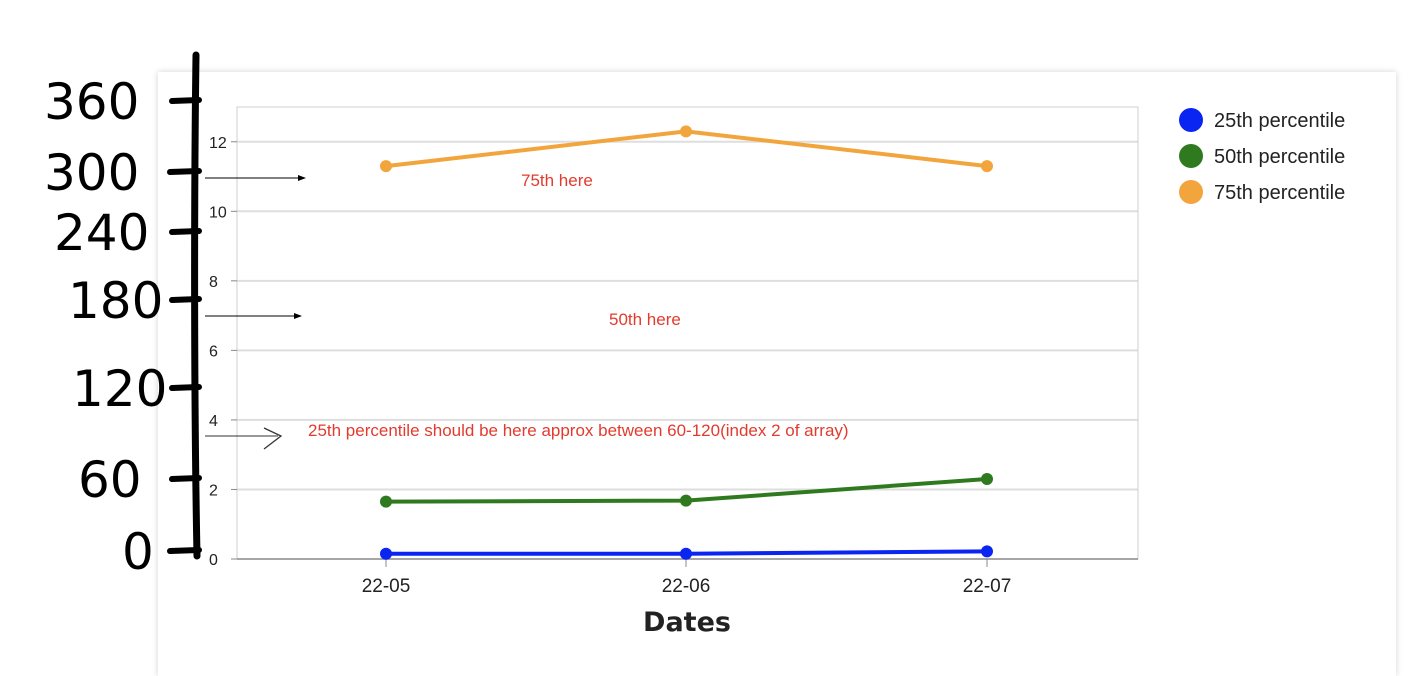 The width and height of the screenshot is (1422, 676). What do you see at coordinates (91, 173) in the screenshot?
I see `handwritten-label: 300` at bounding box center [91, 173].